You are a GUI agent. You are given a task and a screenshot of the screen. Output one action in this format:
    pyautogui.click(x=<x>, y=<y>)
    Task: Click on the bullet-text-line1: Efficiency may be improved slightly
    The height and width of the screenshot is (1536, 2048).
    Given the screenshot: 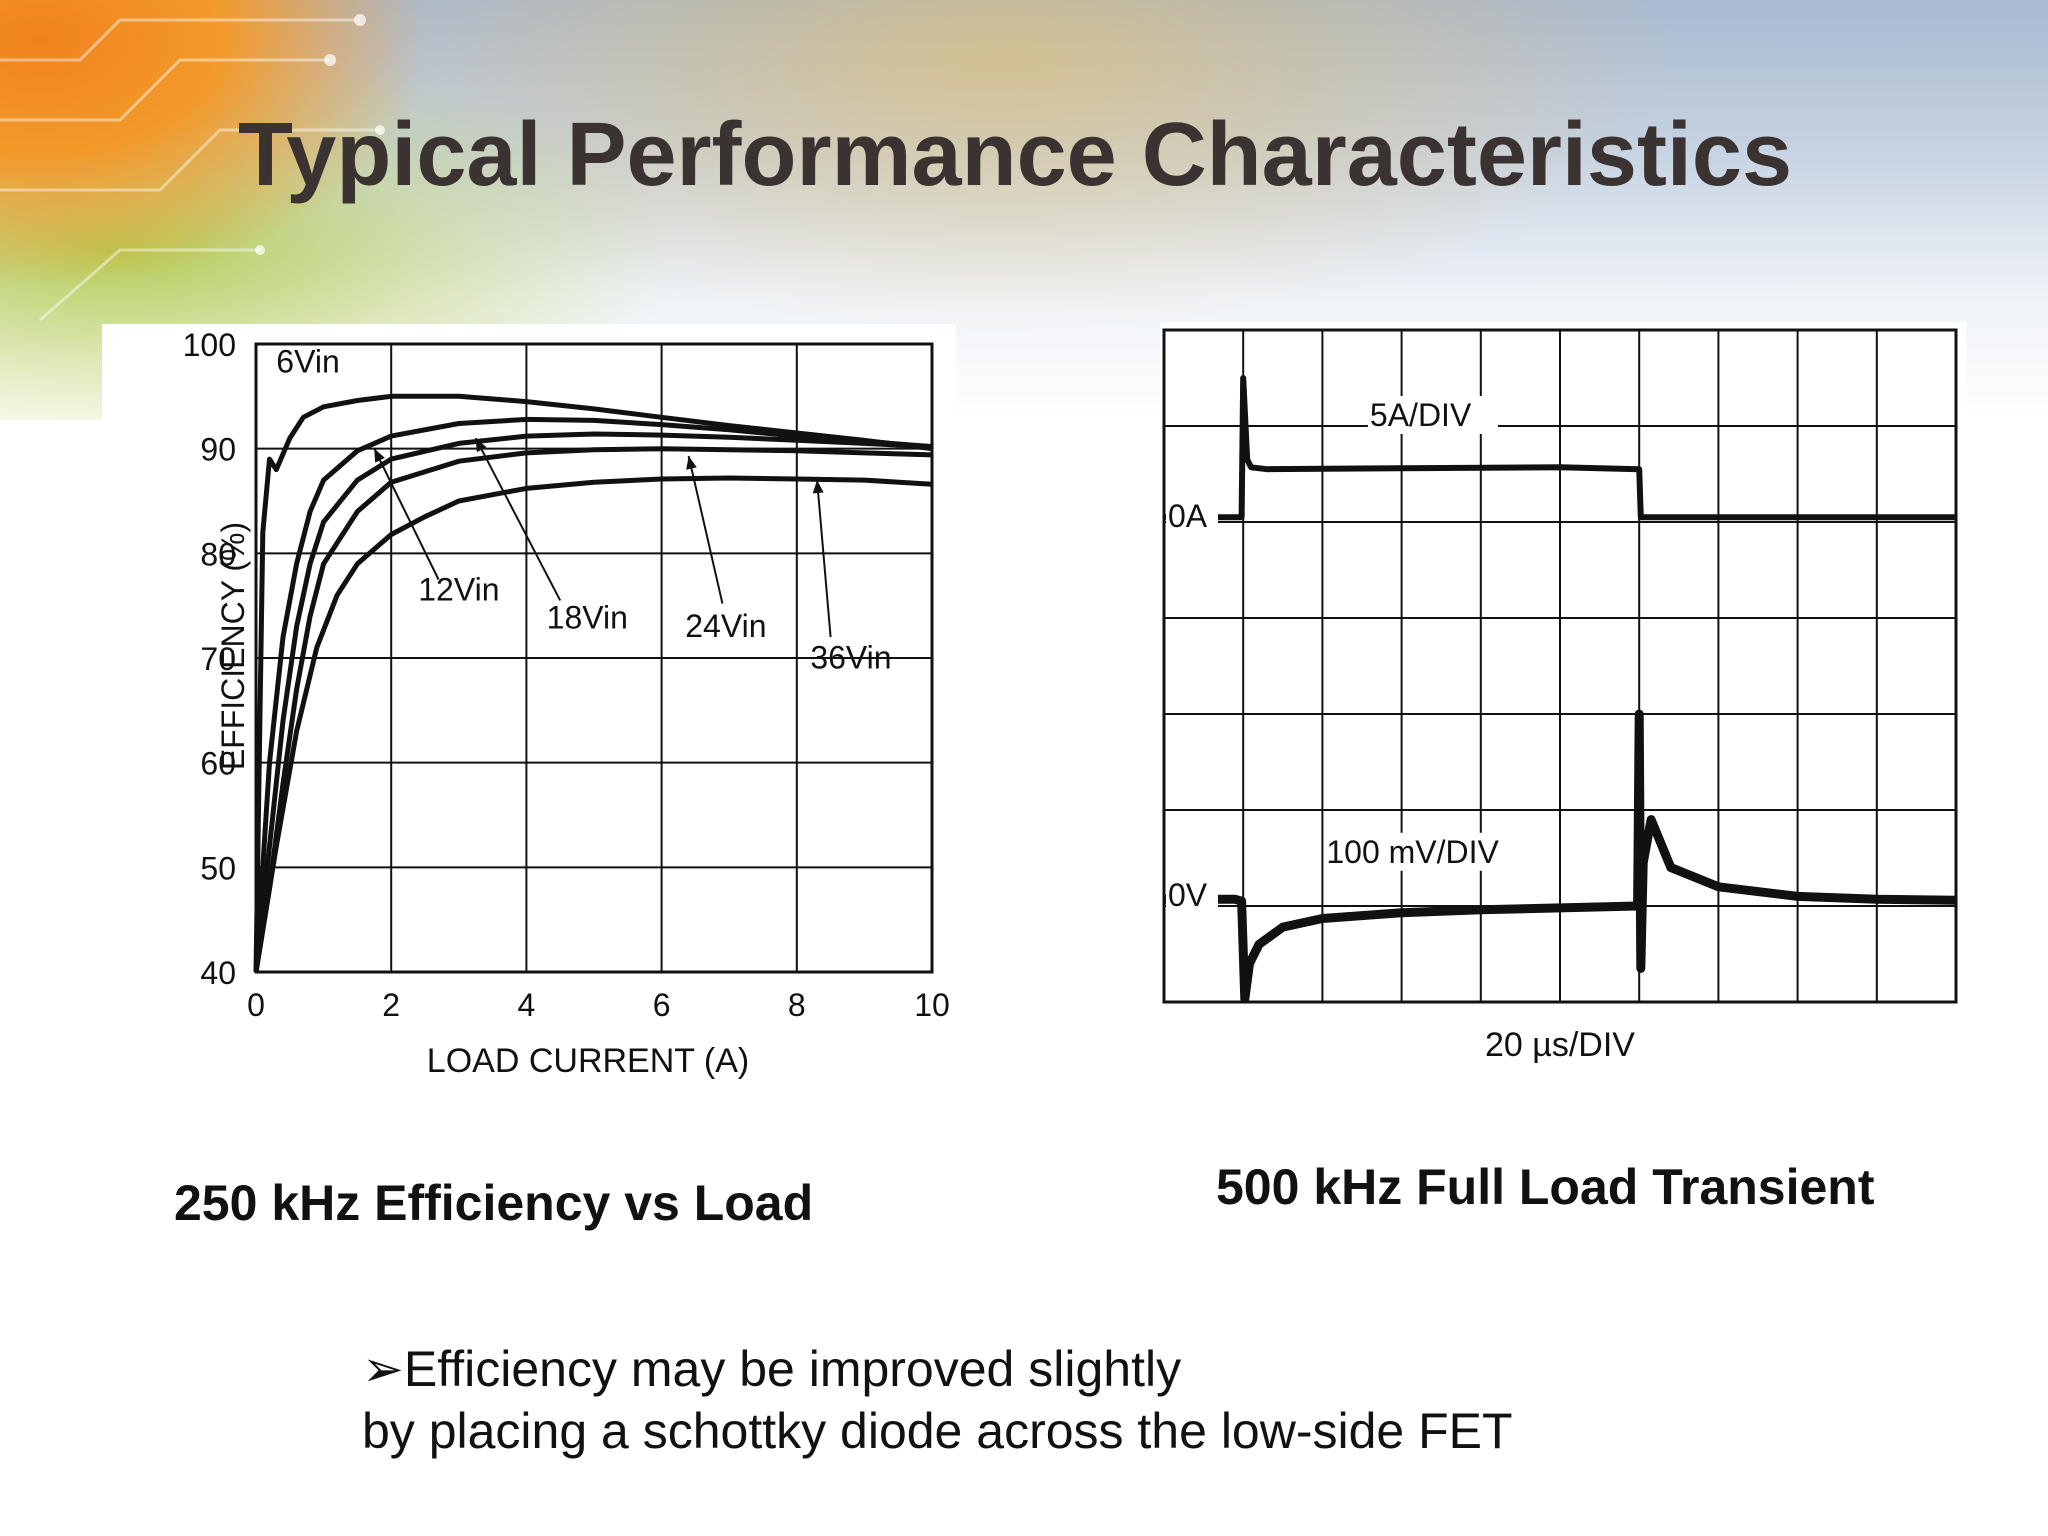 What is the action you would take?
    pyautogui.click(x=792, y=1369)
    